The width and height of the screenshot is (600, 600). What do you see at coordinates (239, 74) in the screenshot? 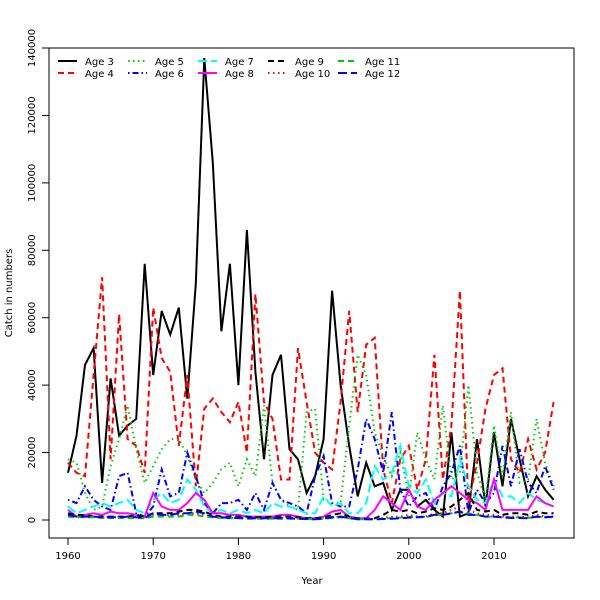
I see `legend-label: Age 8` at bounding box center [239, 74].